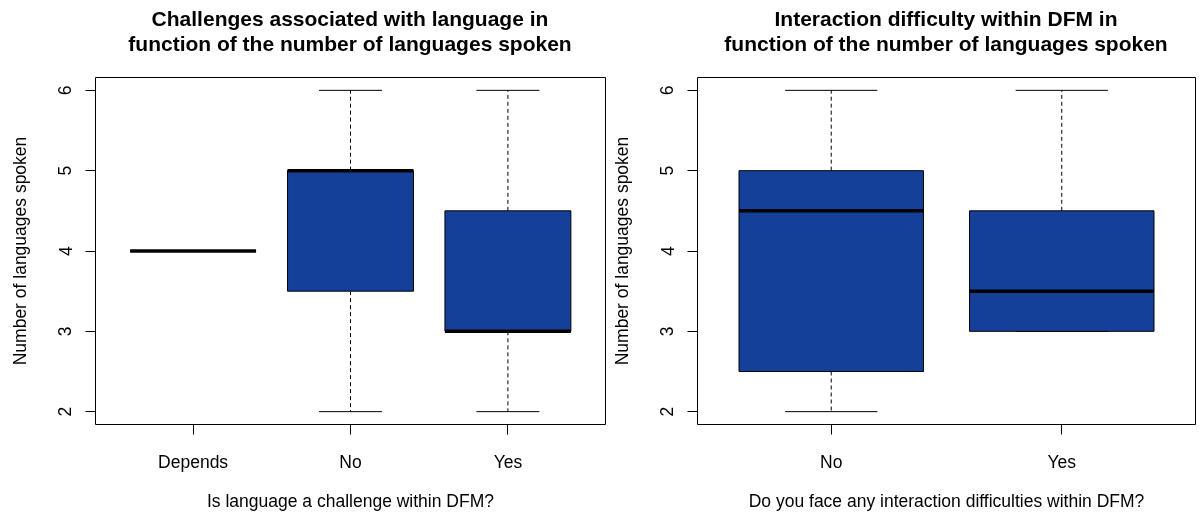 The image size is (1200, 513). I want to click on x-axis-title: Is language a challenge within DFM?, so click(351, 500).